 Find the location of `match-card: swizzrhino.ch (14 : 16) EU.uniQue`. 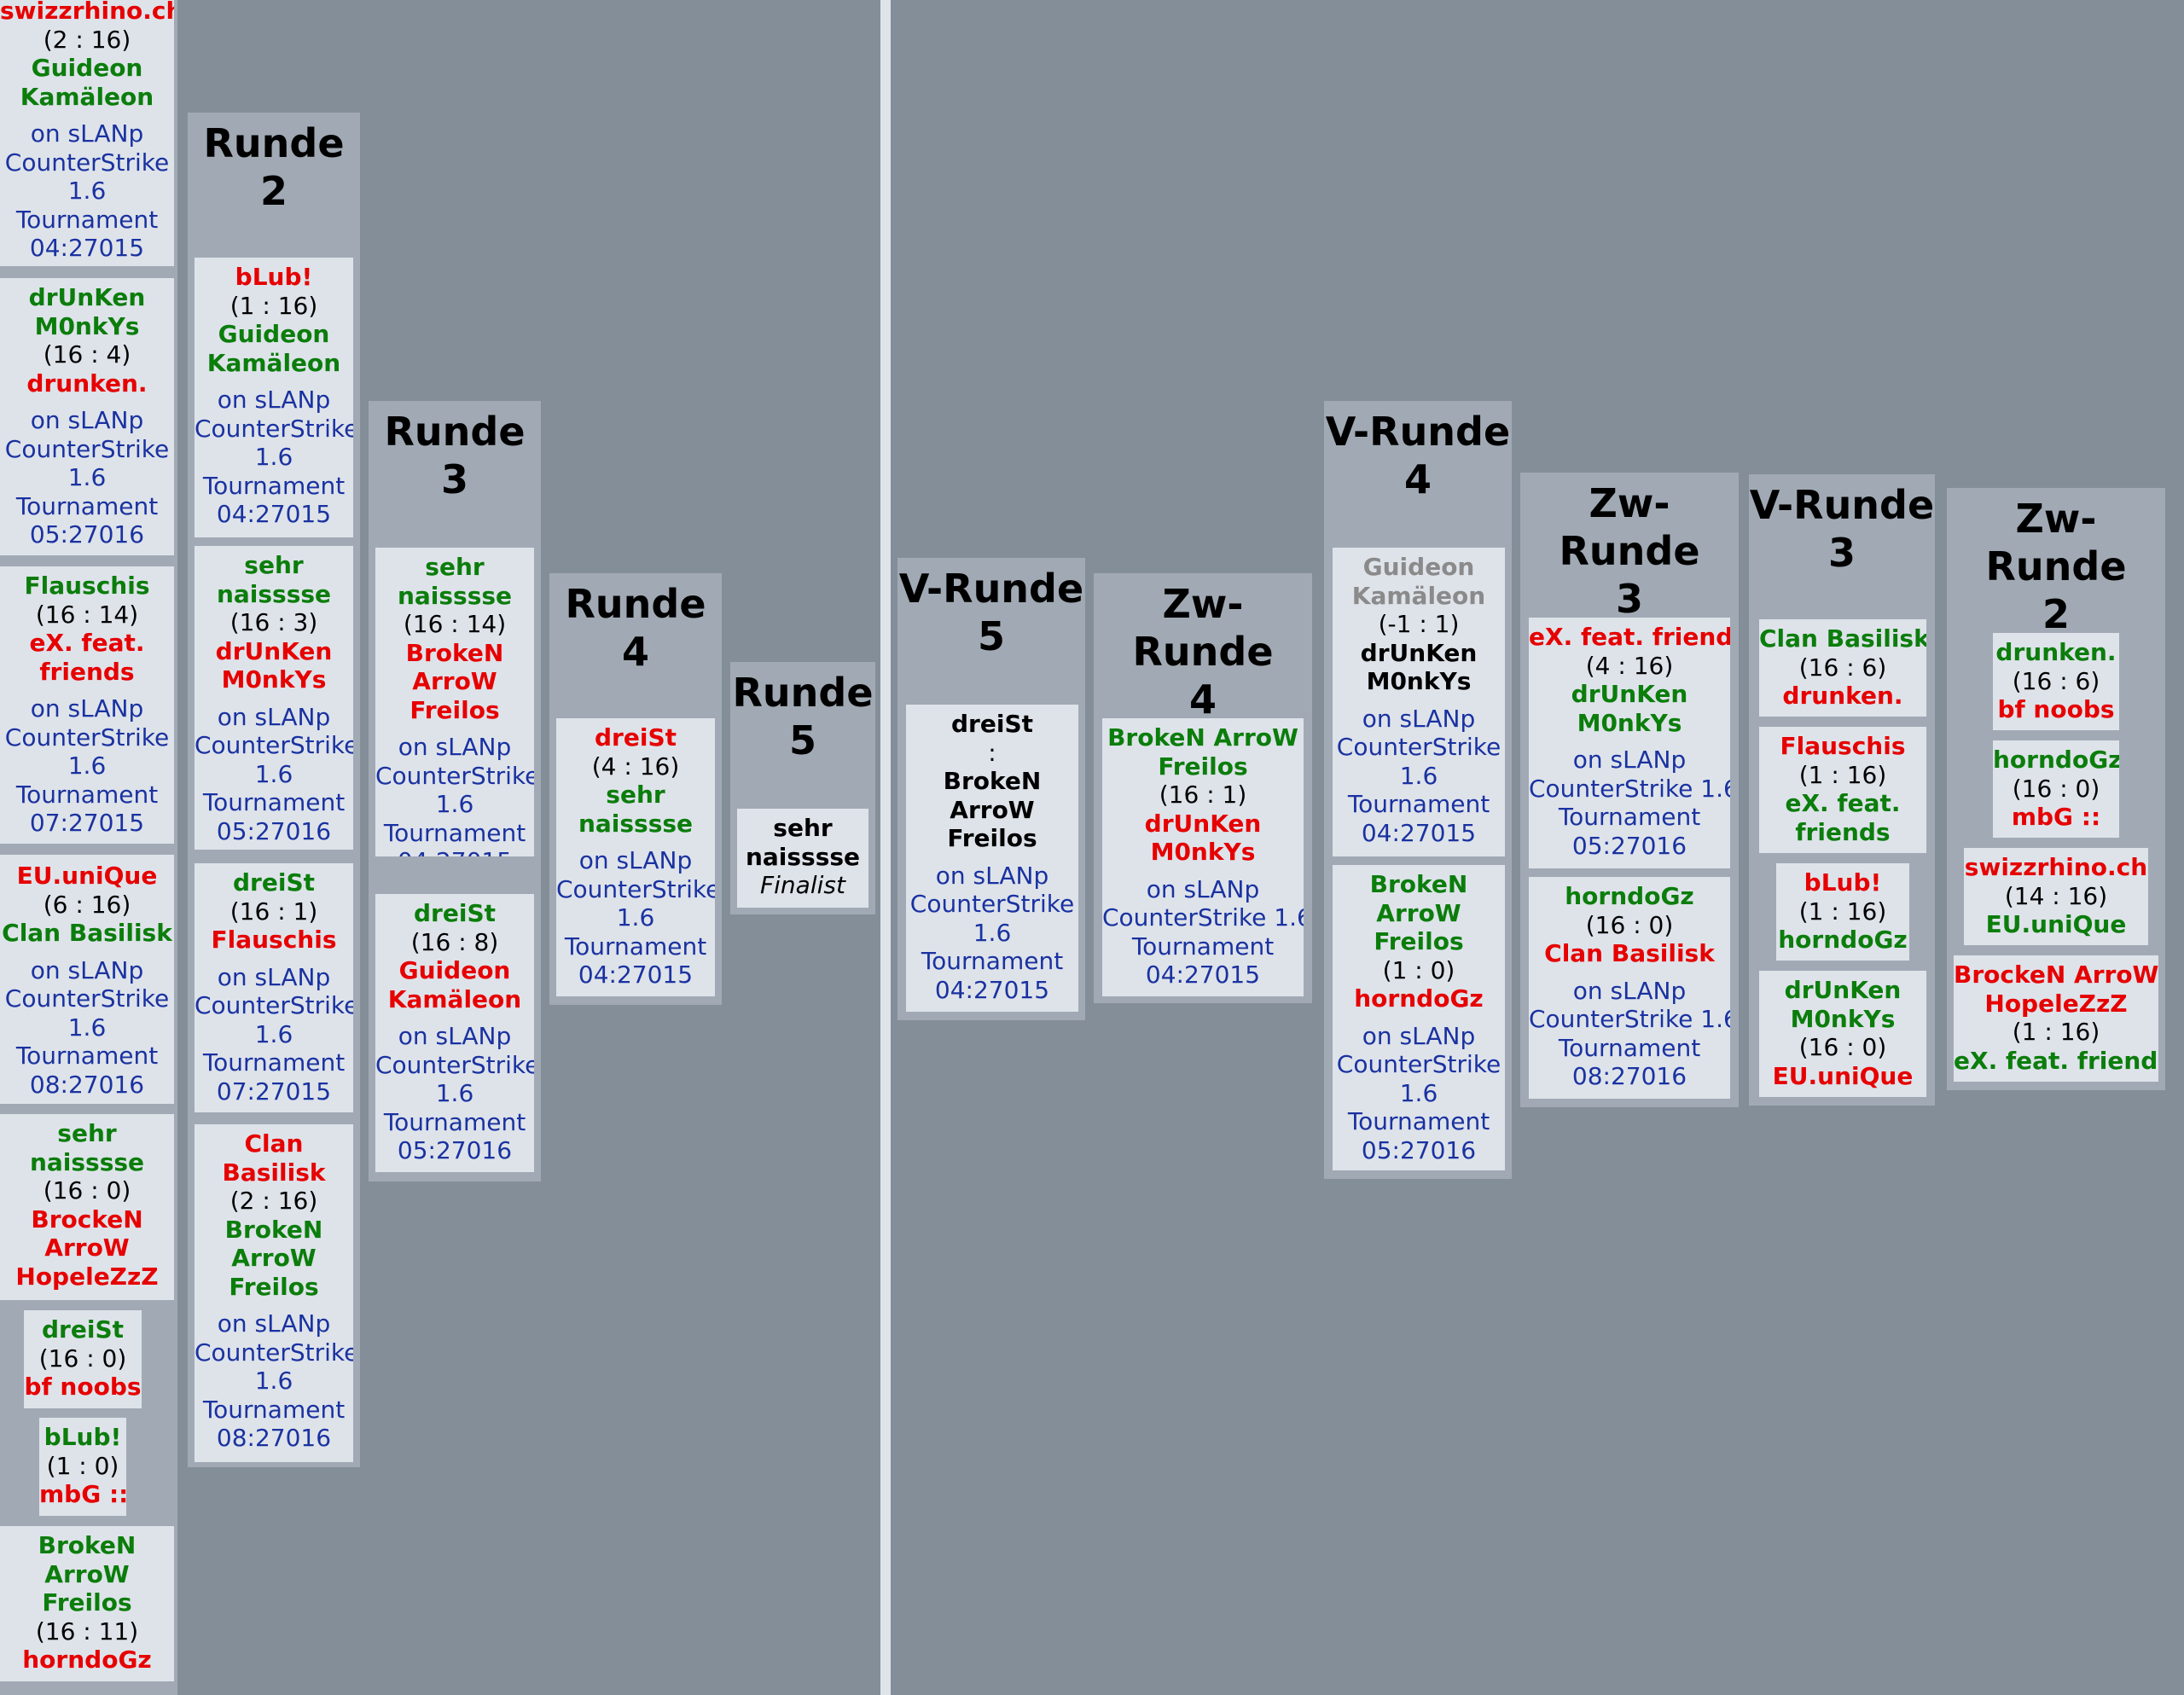

match-card: swizzrhino.ch (14 : 16) EU.uniQue is located at coordinates (2056, 896).